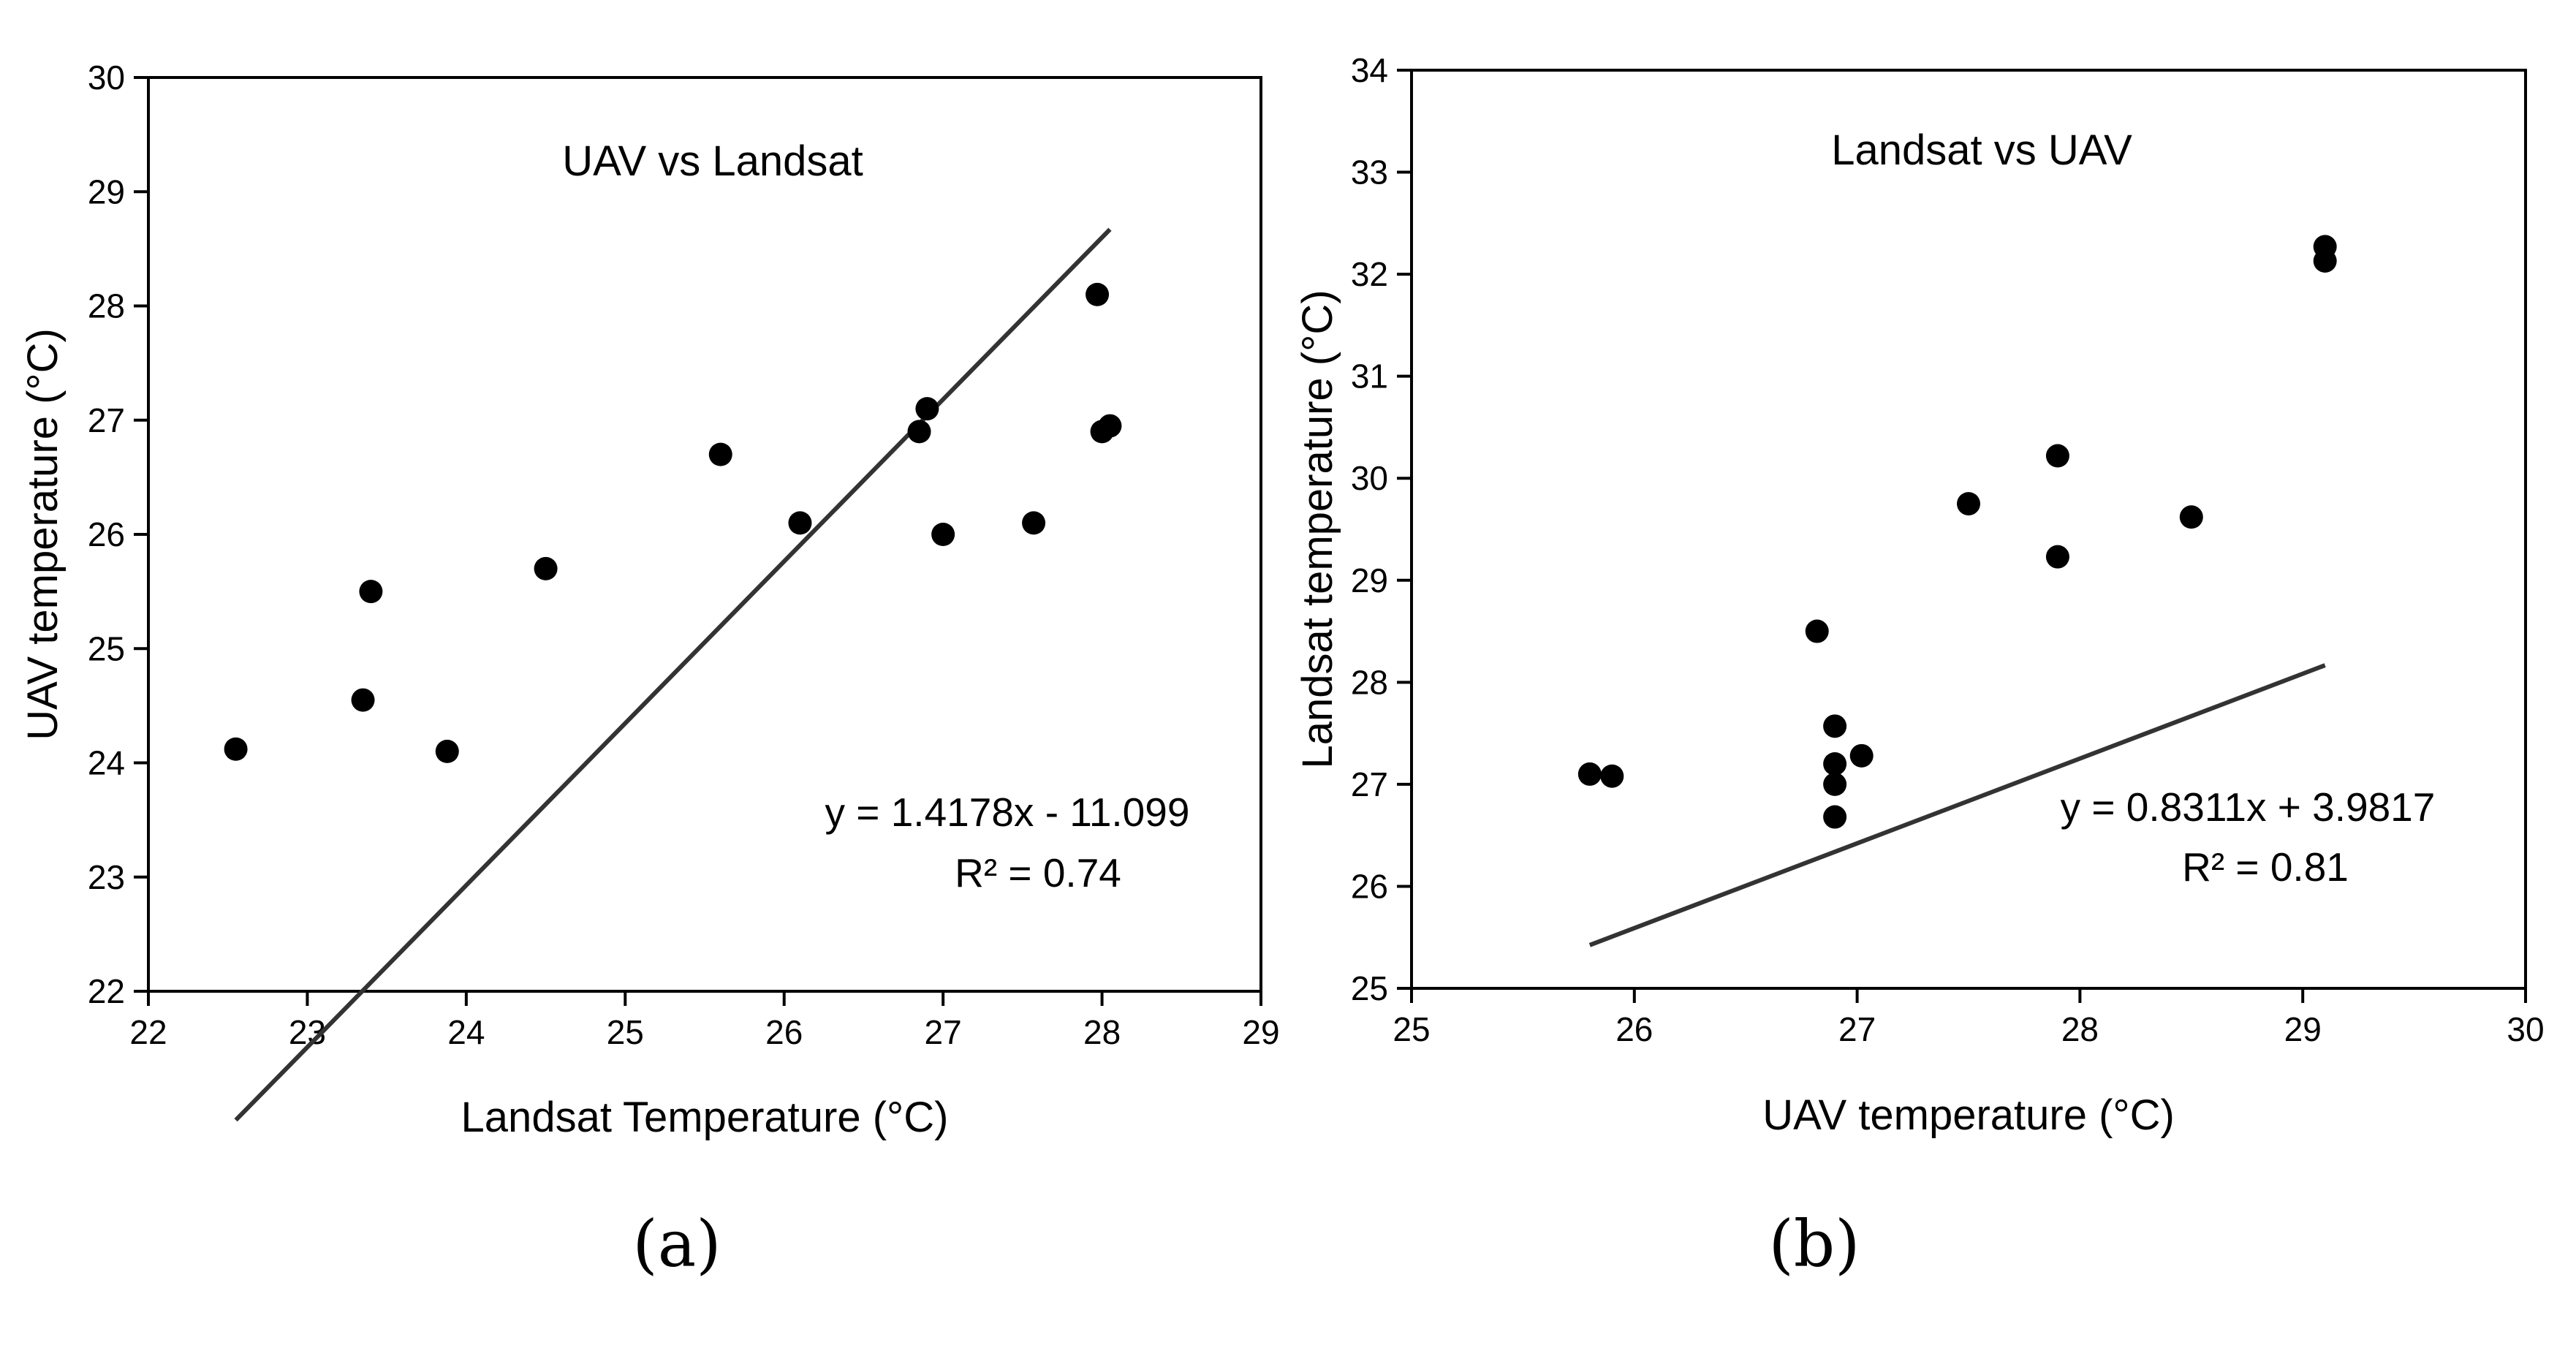  I want to click on chart-b-y-tick-label: 28, so click(1369, 682).